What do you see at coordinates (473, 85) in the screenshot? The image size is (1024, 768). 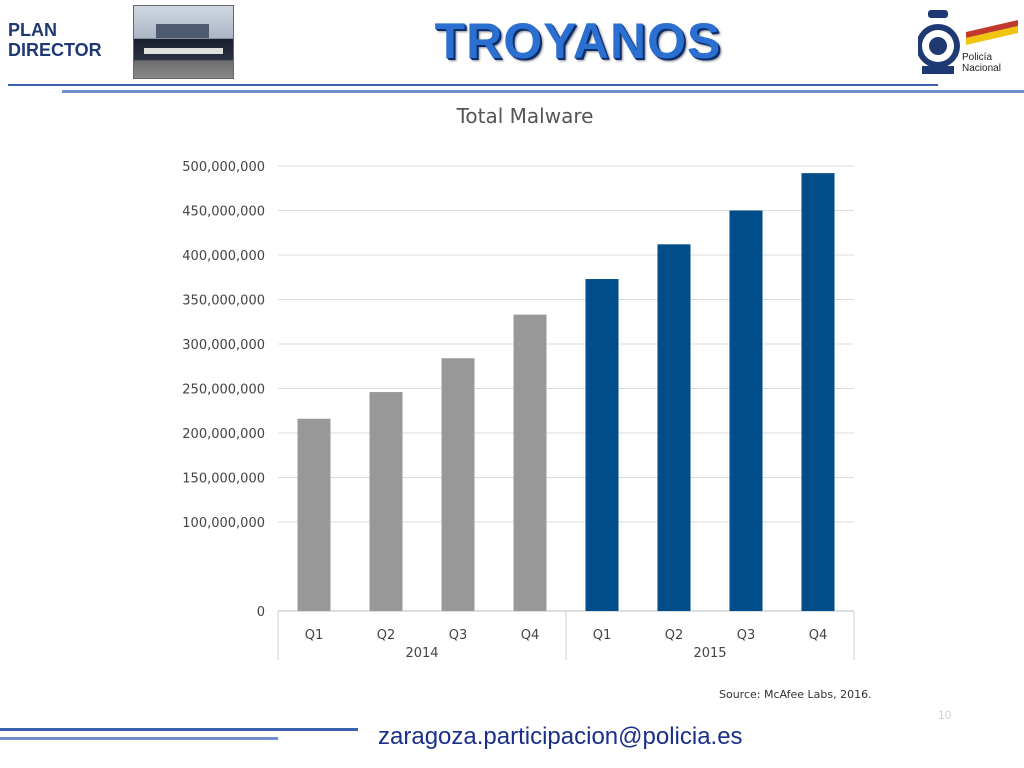 I see `header-rule-dark` at bounding box center [473, 85].